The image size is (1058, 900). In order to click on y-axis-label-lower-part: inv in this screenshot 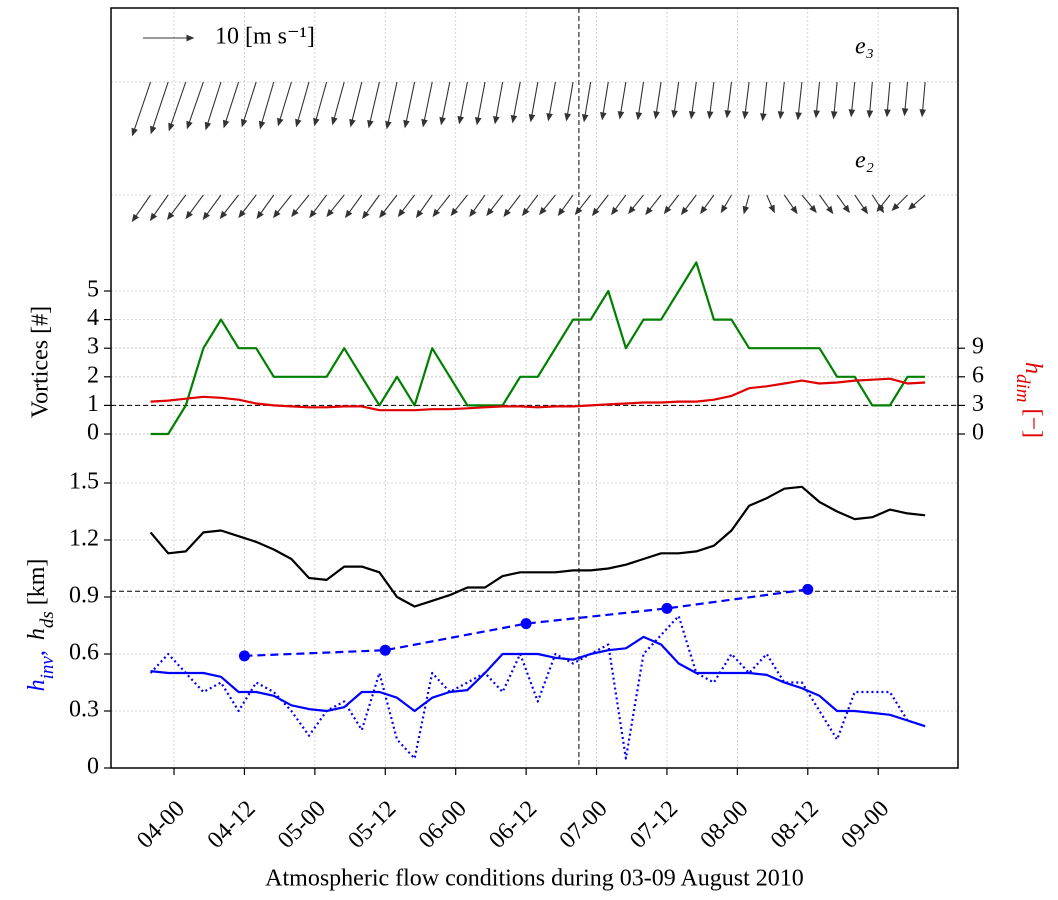, I will do `click(47, 668)`.